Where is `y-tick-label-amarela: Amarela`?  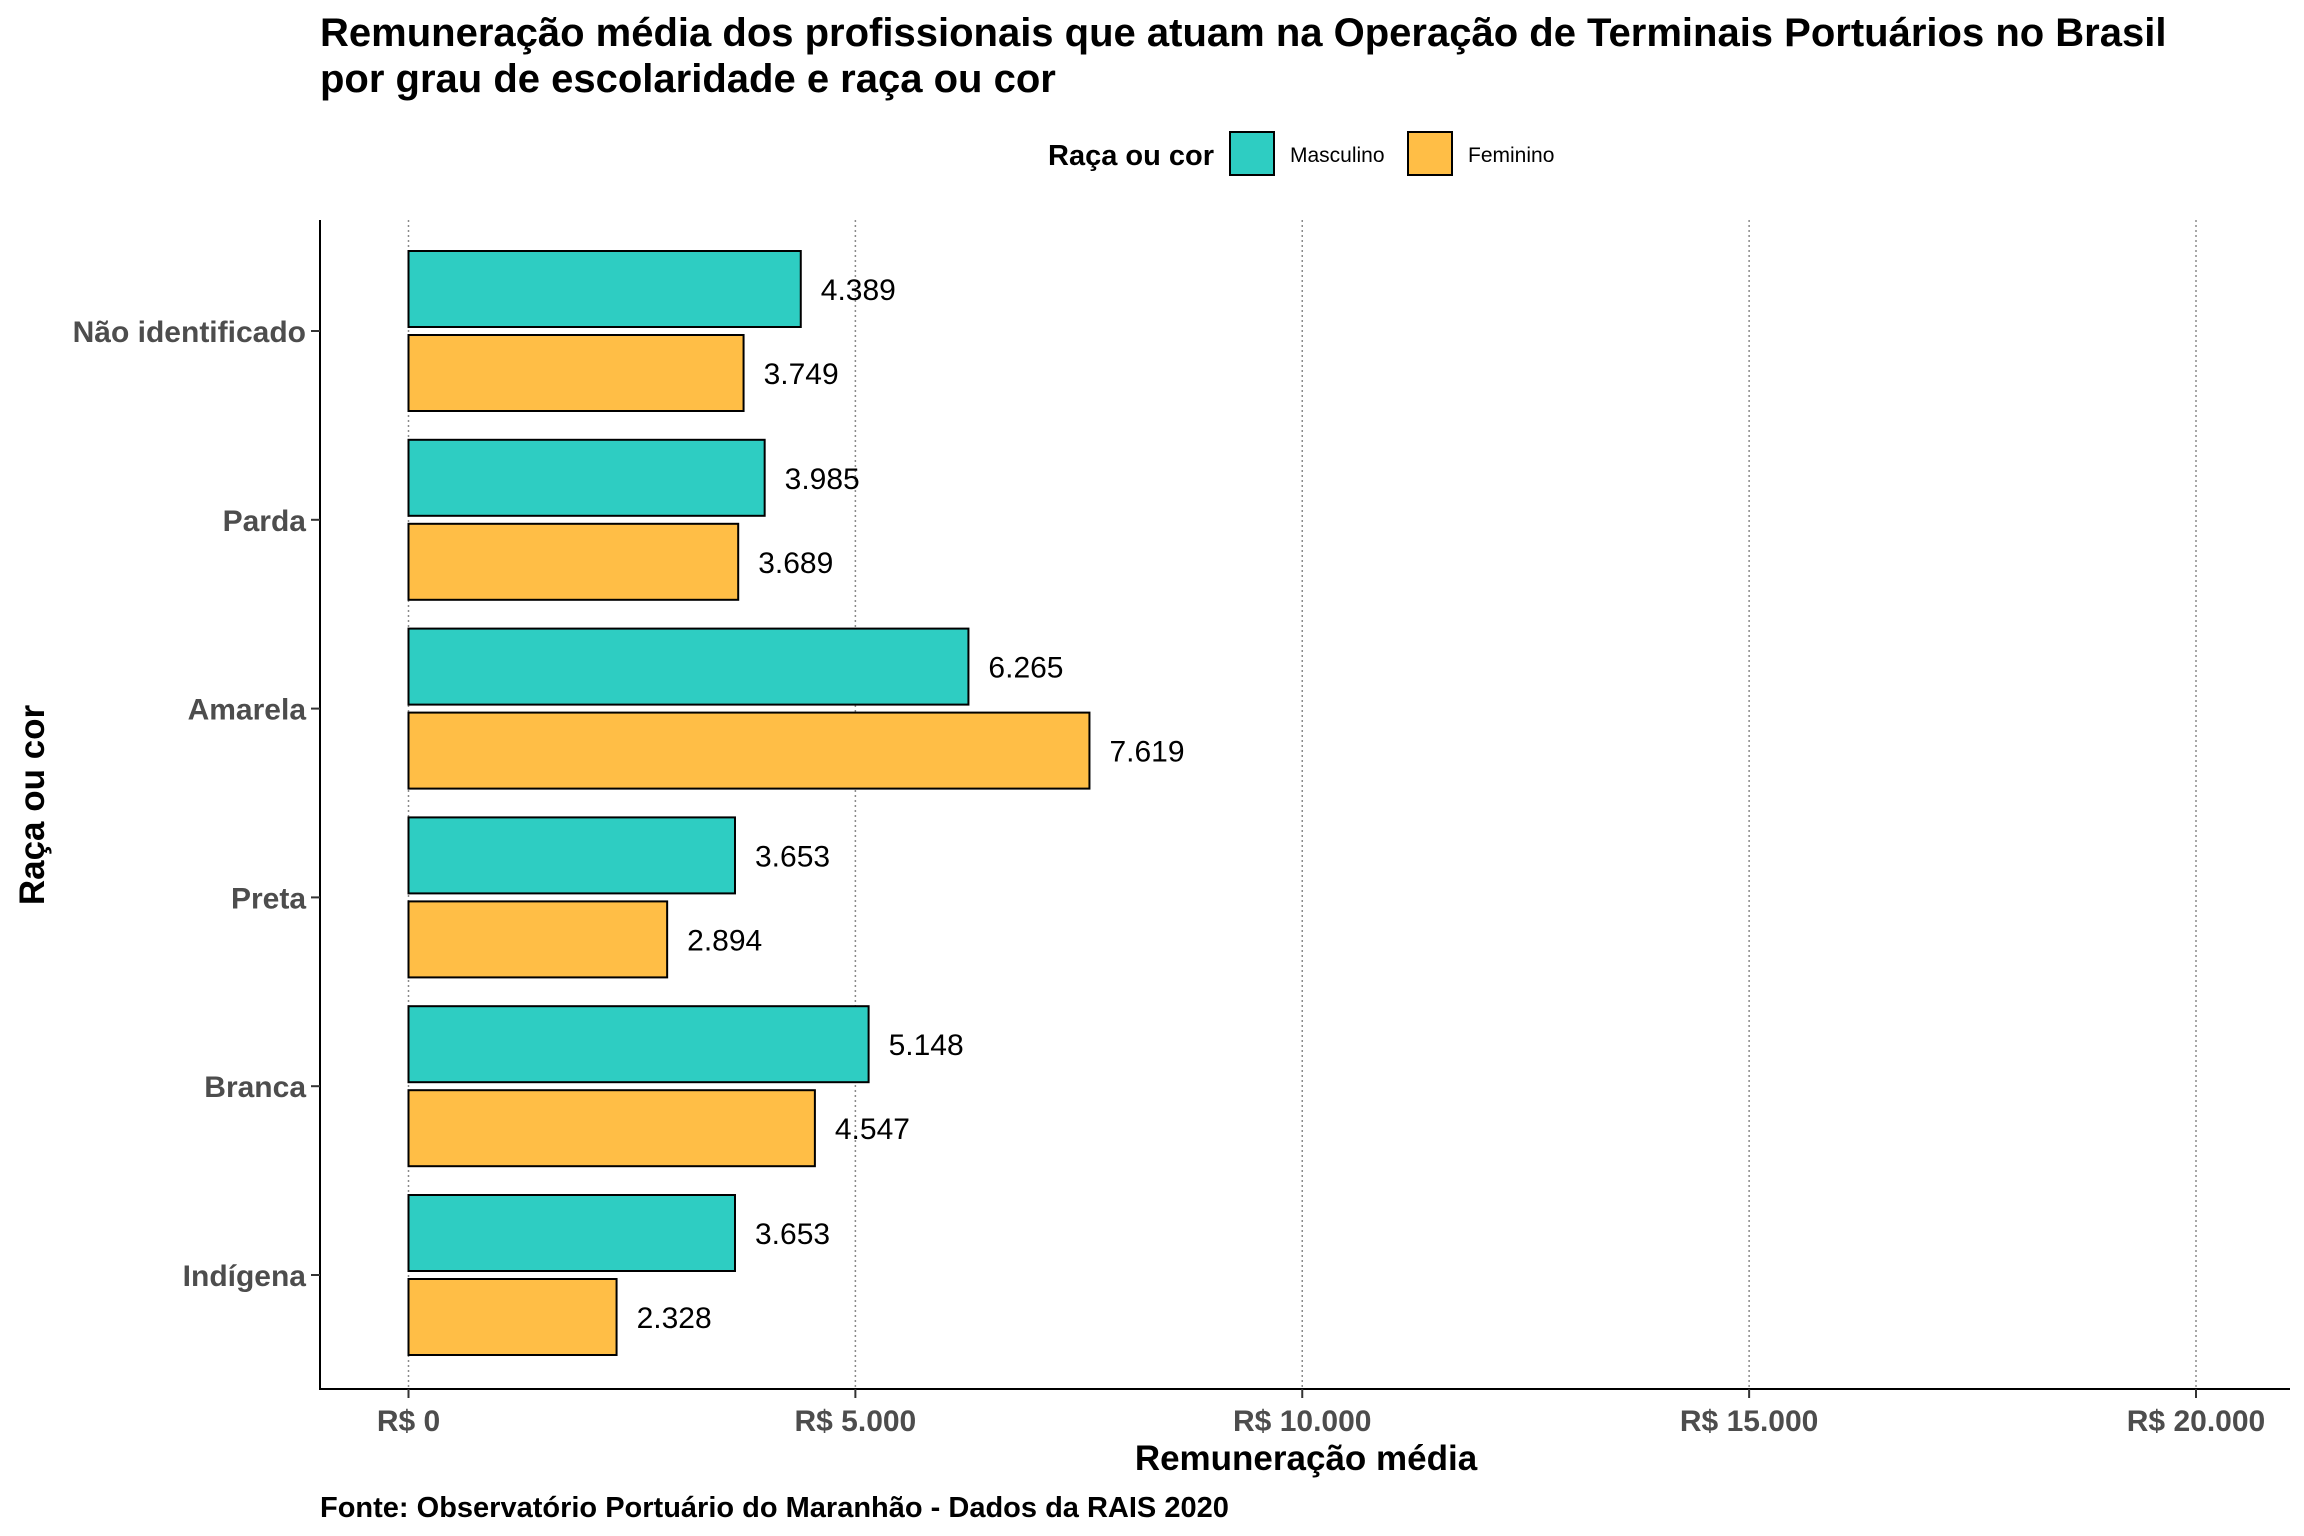
y-tick-label-amarela: Amarela is located at coordinates (247, 710).